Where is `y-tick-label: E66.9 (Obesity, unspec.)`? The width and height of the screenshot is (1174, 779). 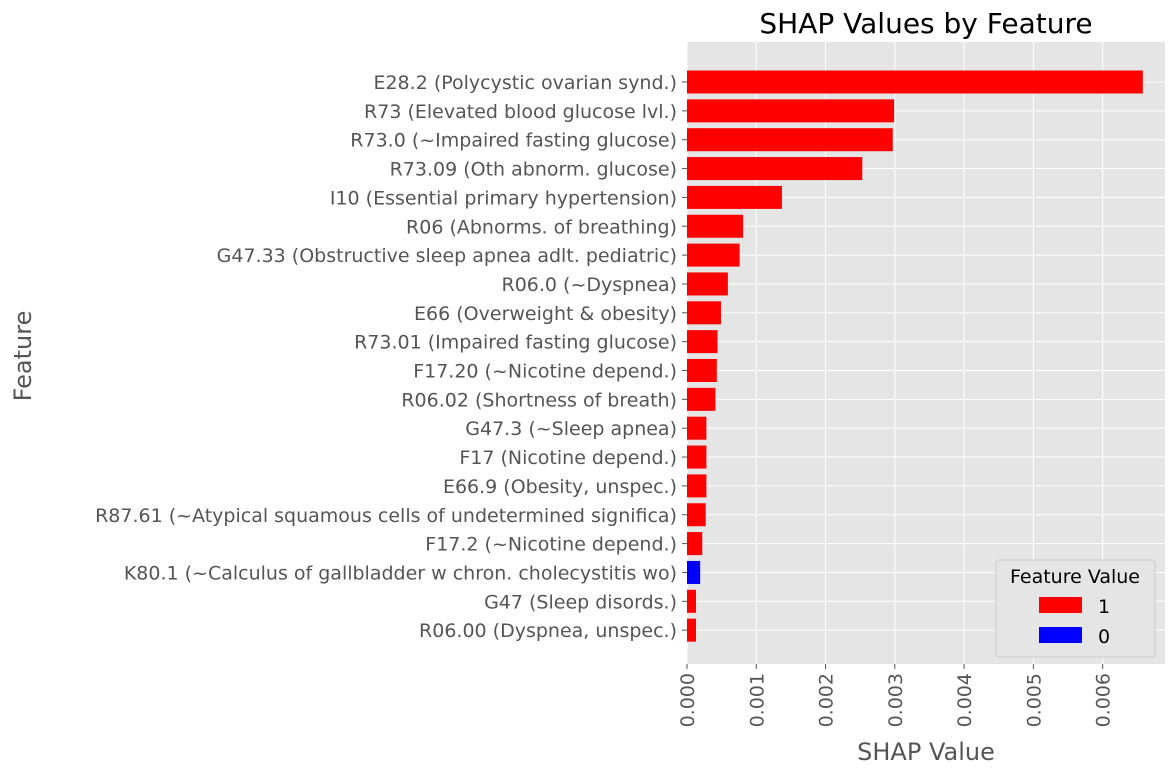 y-tick-label: E66.9 (Obesity, unspec.) is located at coordinates (560, 487).